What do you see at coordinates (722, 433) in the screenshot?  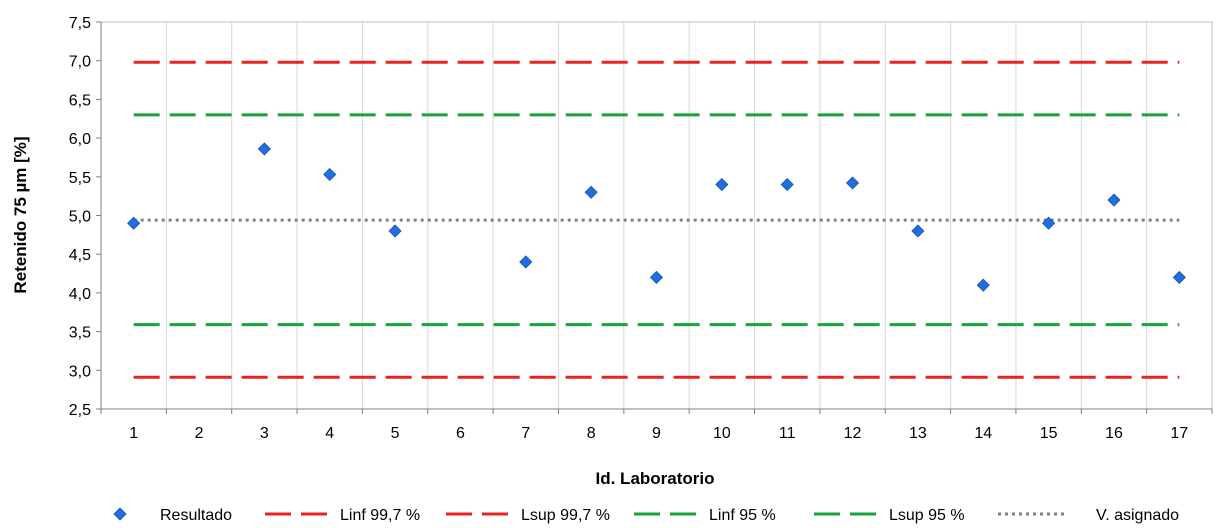 I see `x-tick-label: 10` at bounding box center [722, 433].